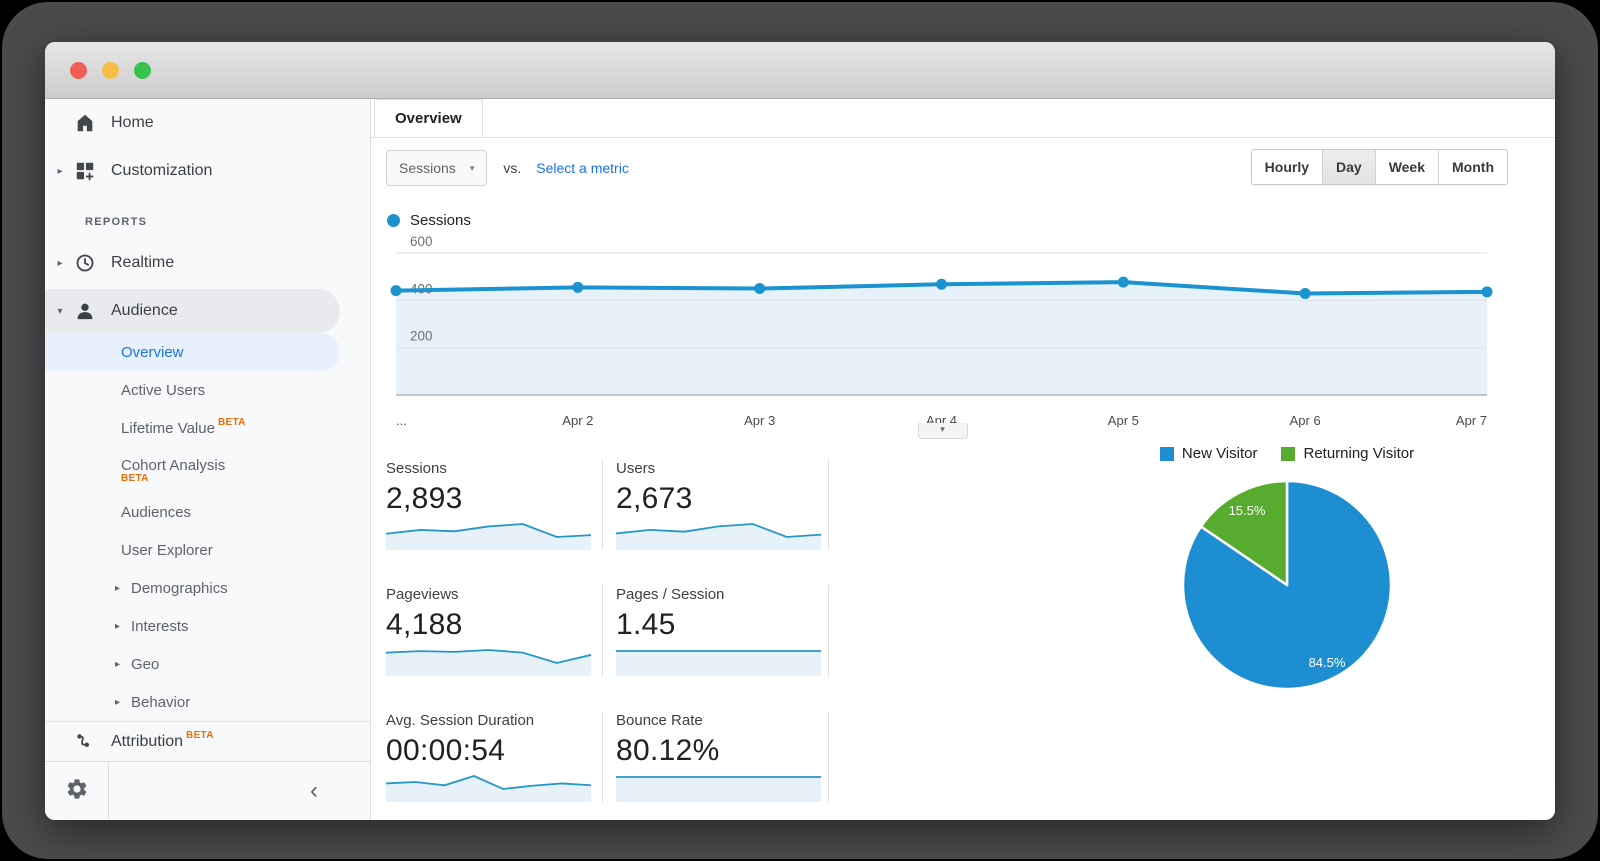 The width and height of the screenshot is (1600, 861). I want to click on sidebar-item-user-explorer: User Explorer, so click(207, 550).